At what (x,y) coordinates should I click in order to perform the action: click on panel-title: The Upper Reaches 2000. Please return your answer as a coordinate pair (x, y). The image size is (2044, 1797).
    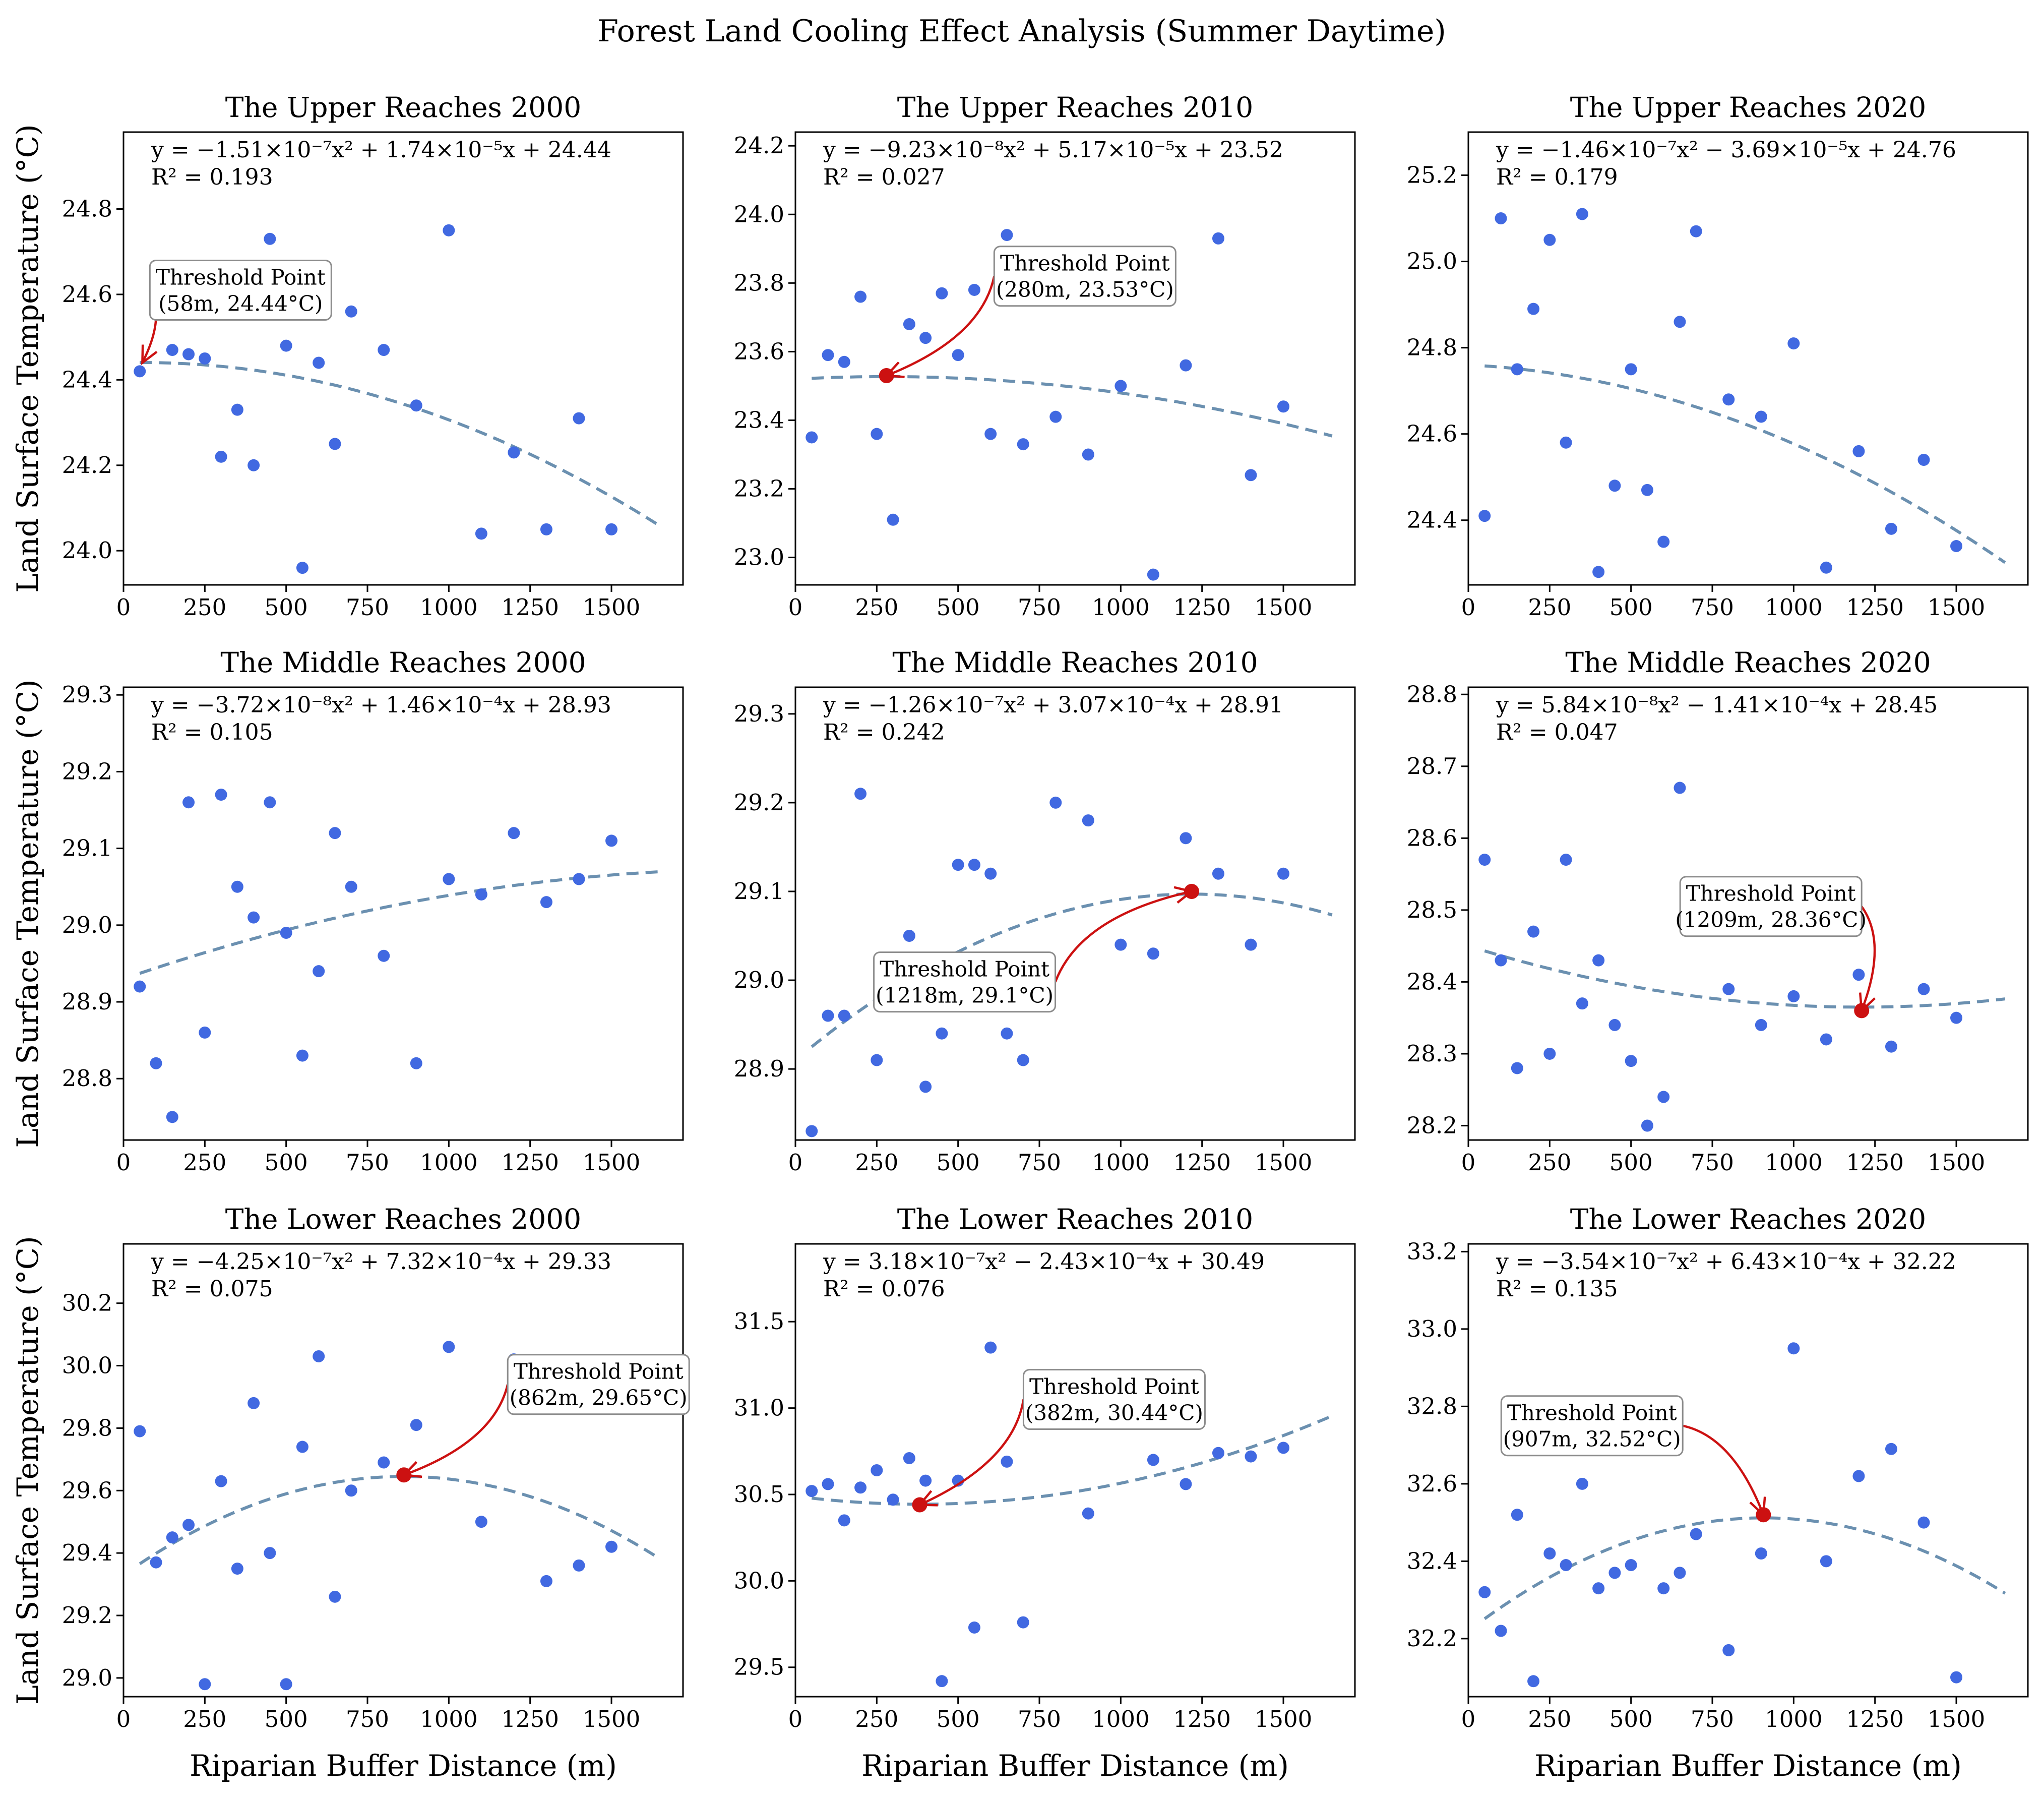
    Looking at the image, I should click on (403, 108).